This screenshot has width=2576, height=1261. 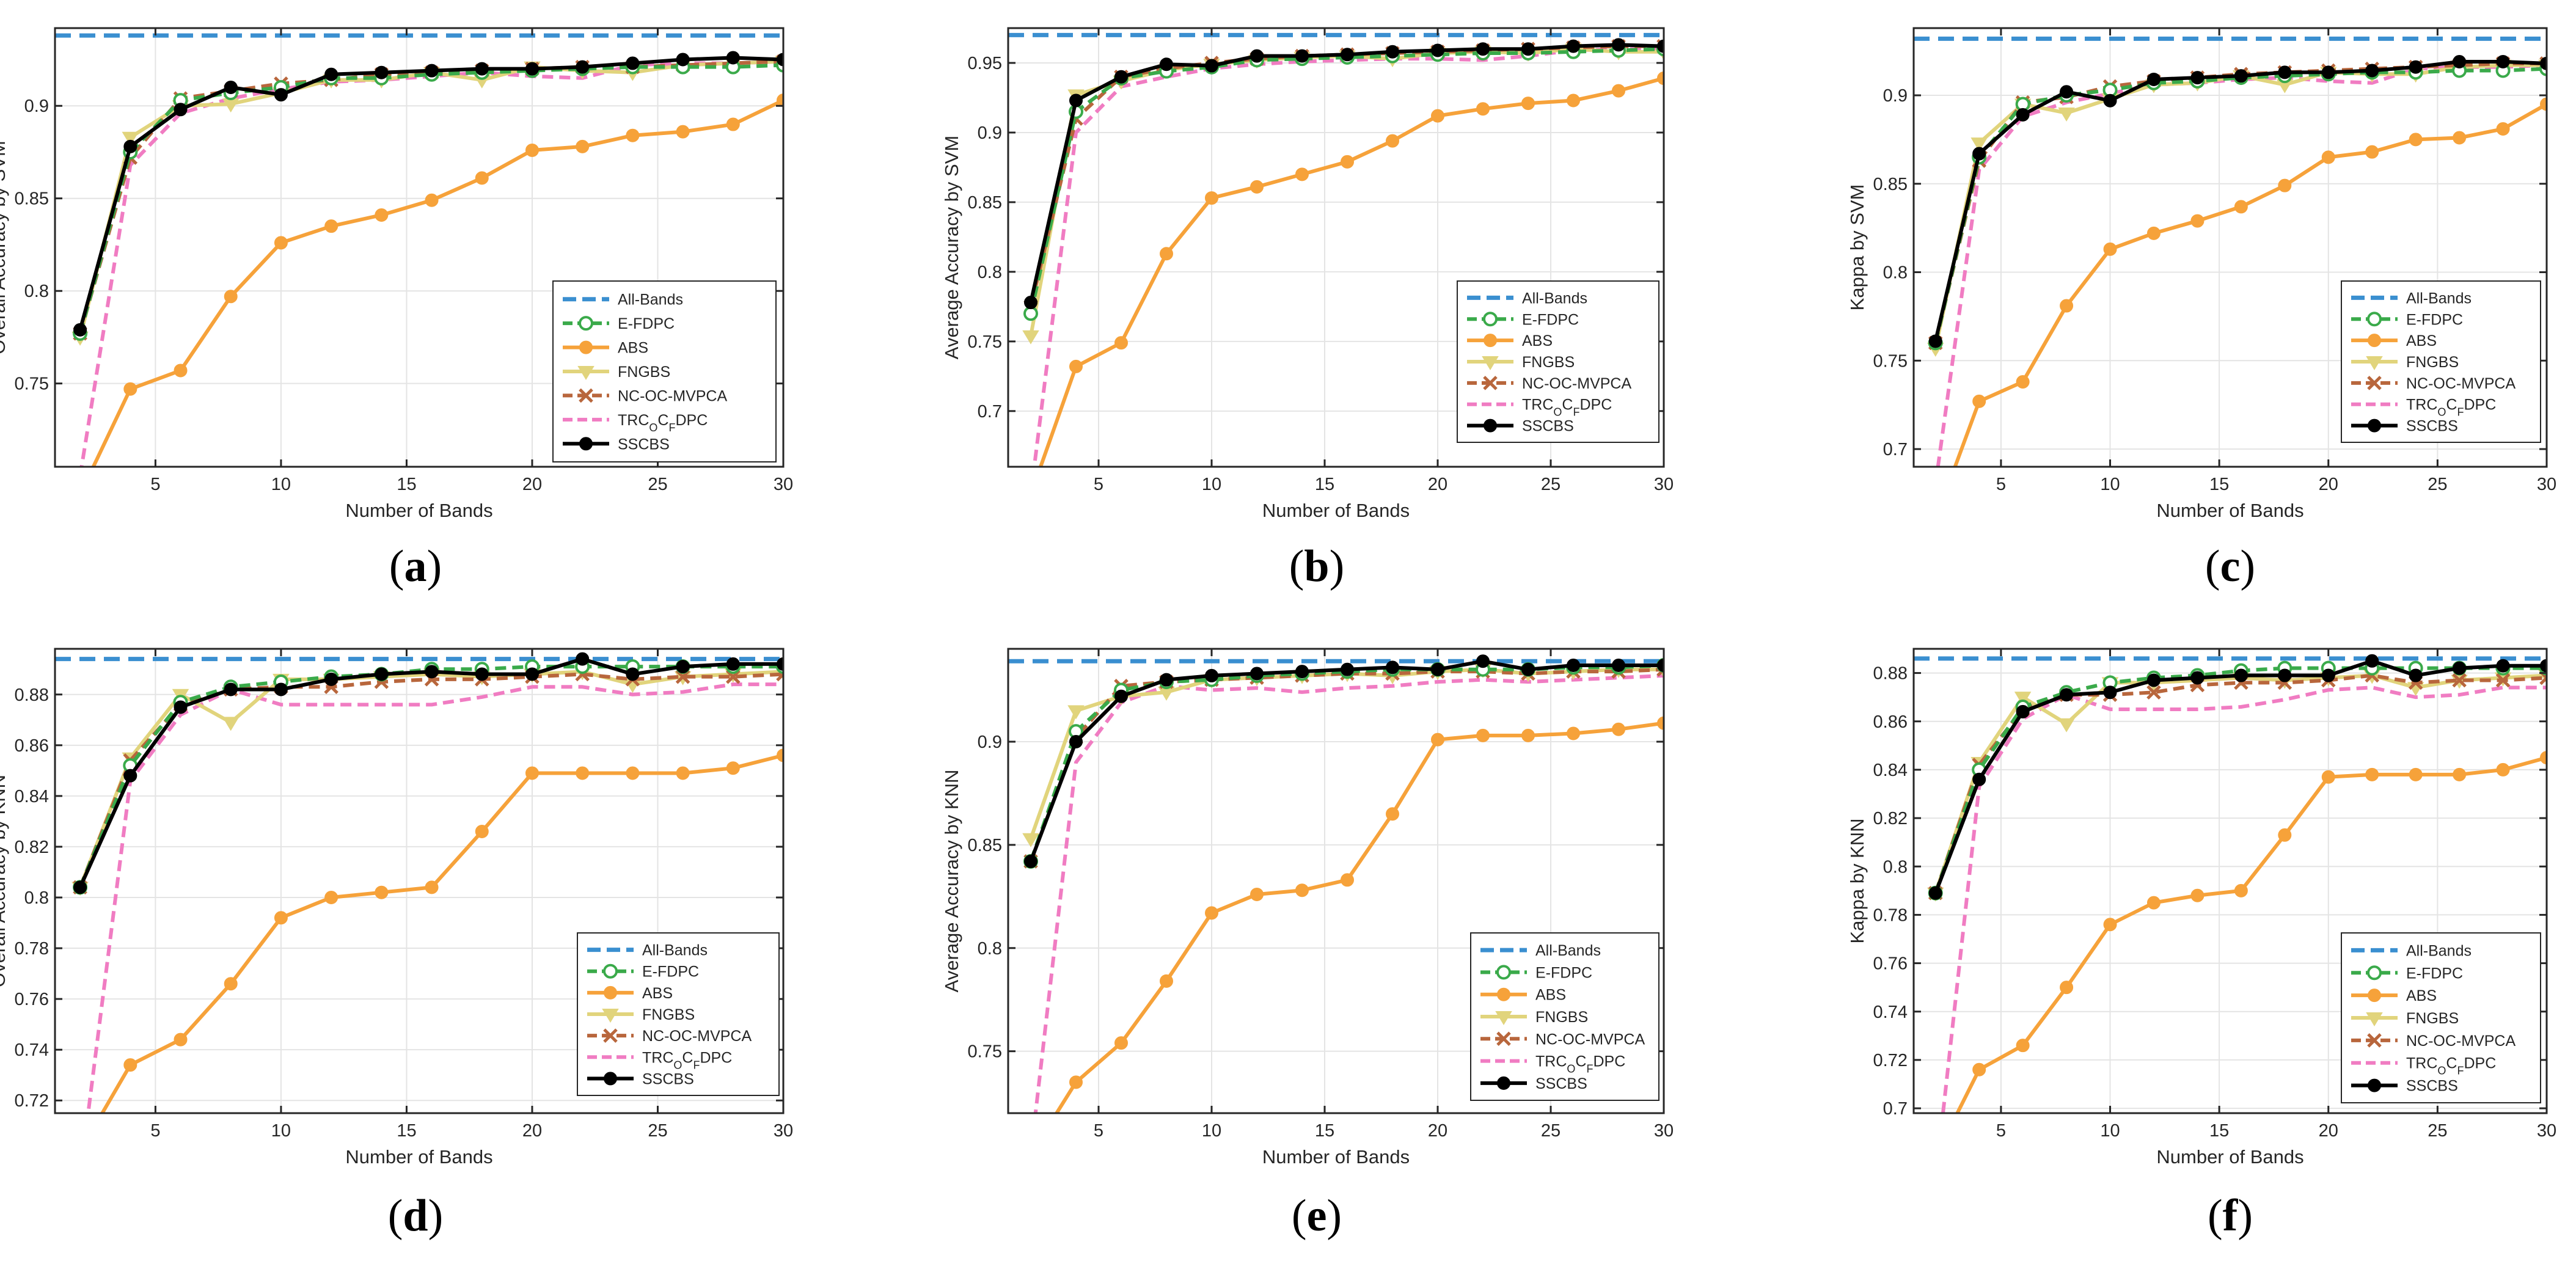 I want to click on panel-label-b: (b), so click(x=1317, y=566).